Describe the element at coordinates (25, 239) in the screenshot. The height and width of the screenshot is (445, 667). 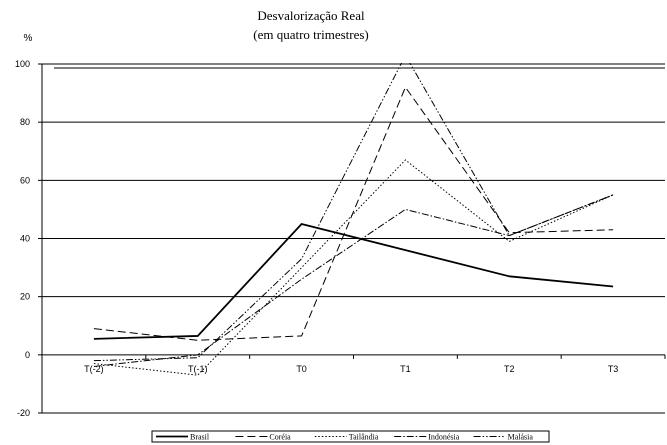
I see `y-tick-label: 40` at that location.